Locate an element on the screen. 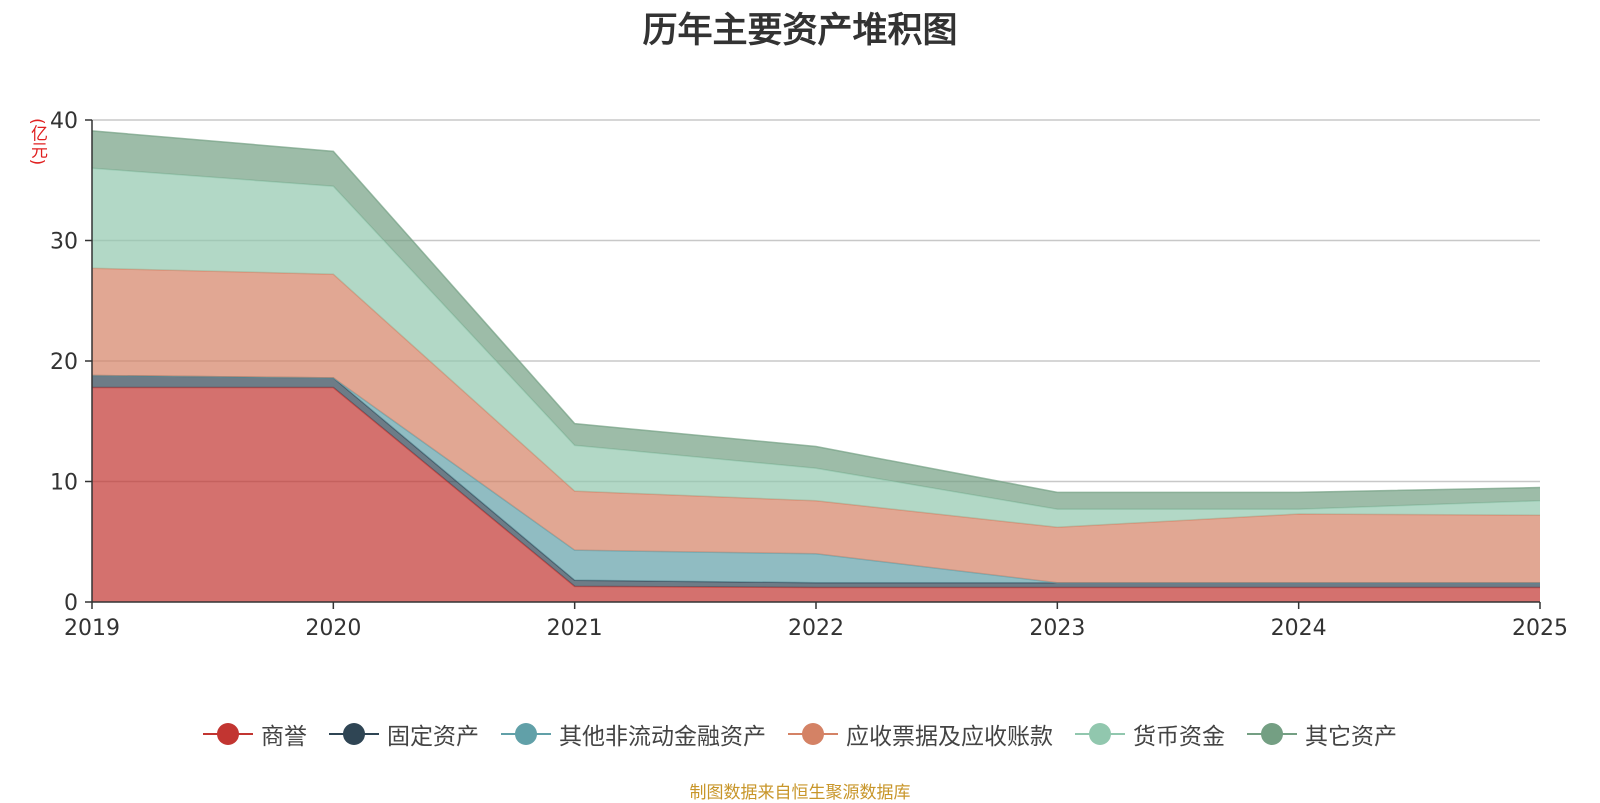 This screenshot has width=1600, height=803. chart-title: 历年主要资产堆积图 is located at coordinates (800, 31).